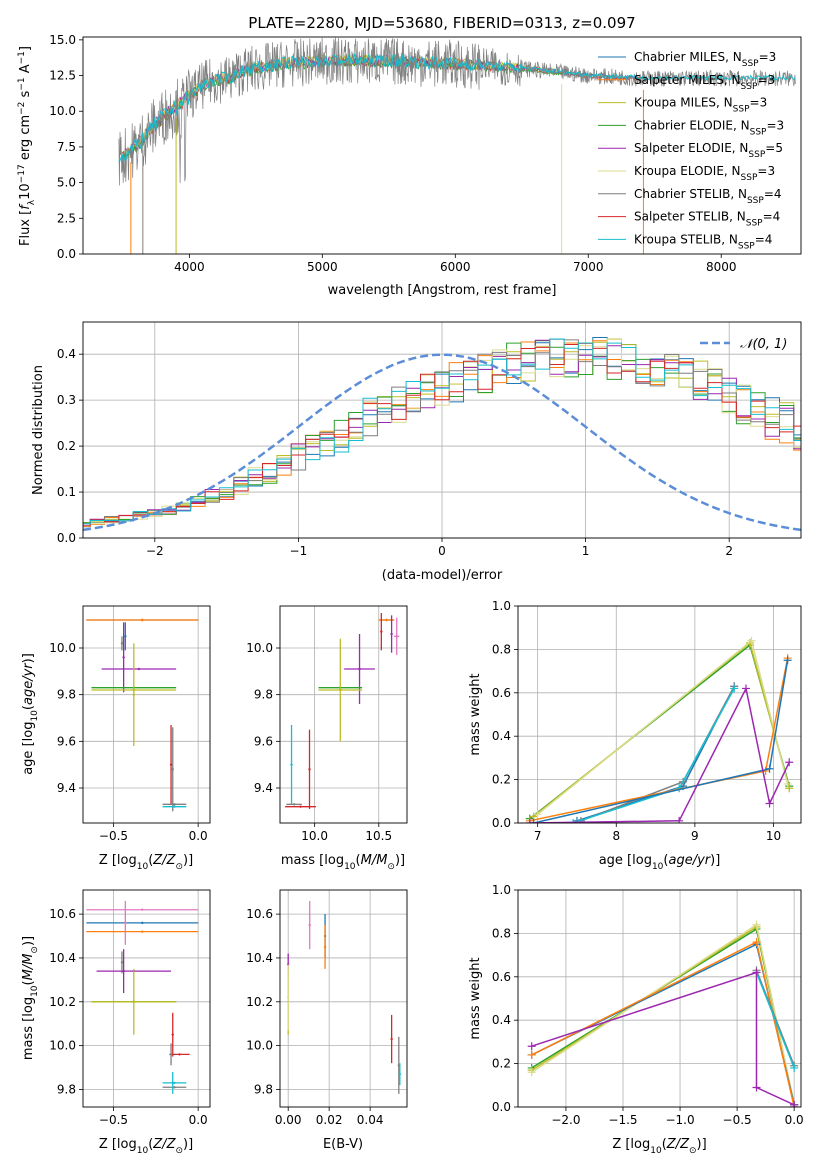 This screenshot has width=819, height=1170. Describe the element at coordinates (703, 241) in the screenshot. I see `legend-label: Kroupa STELIB, NSSP=4` at that location.